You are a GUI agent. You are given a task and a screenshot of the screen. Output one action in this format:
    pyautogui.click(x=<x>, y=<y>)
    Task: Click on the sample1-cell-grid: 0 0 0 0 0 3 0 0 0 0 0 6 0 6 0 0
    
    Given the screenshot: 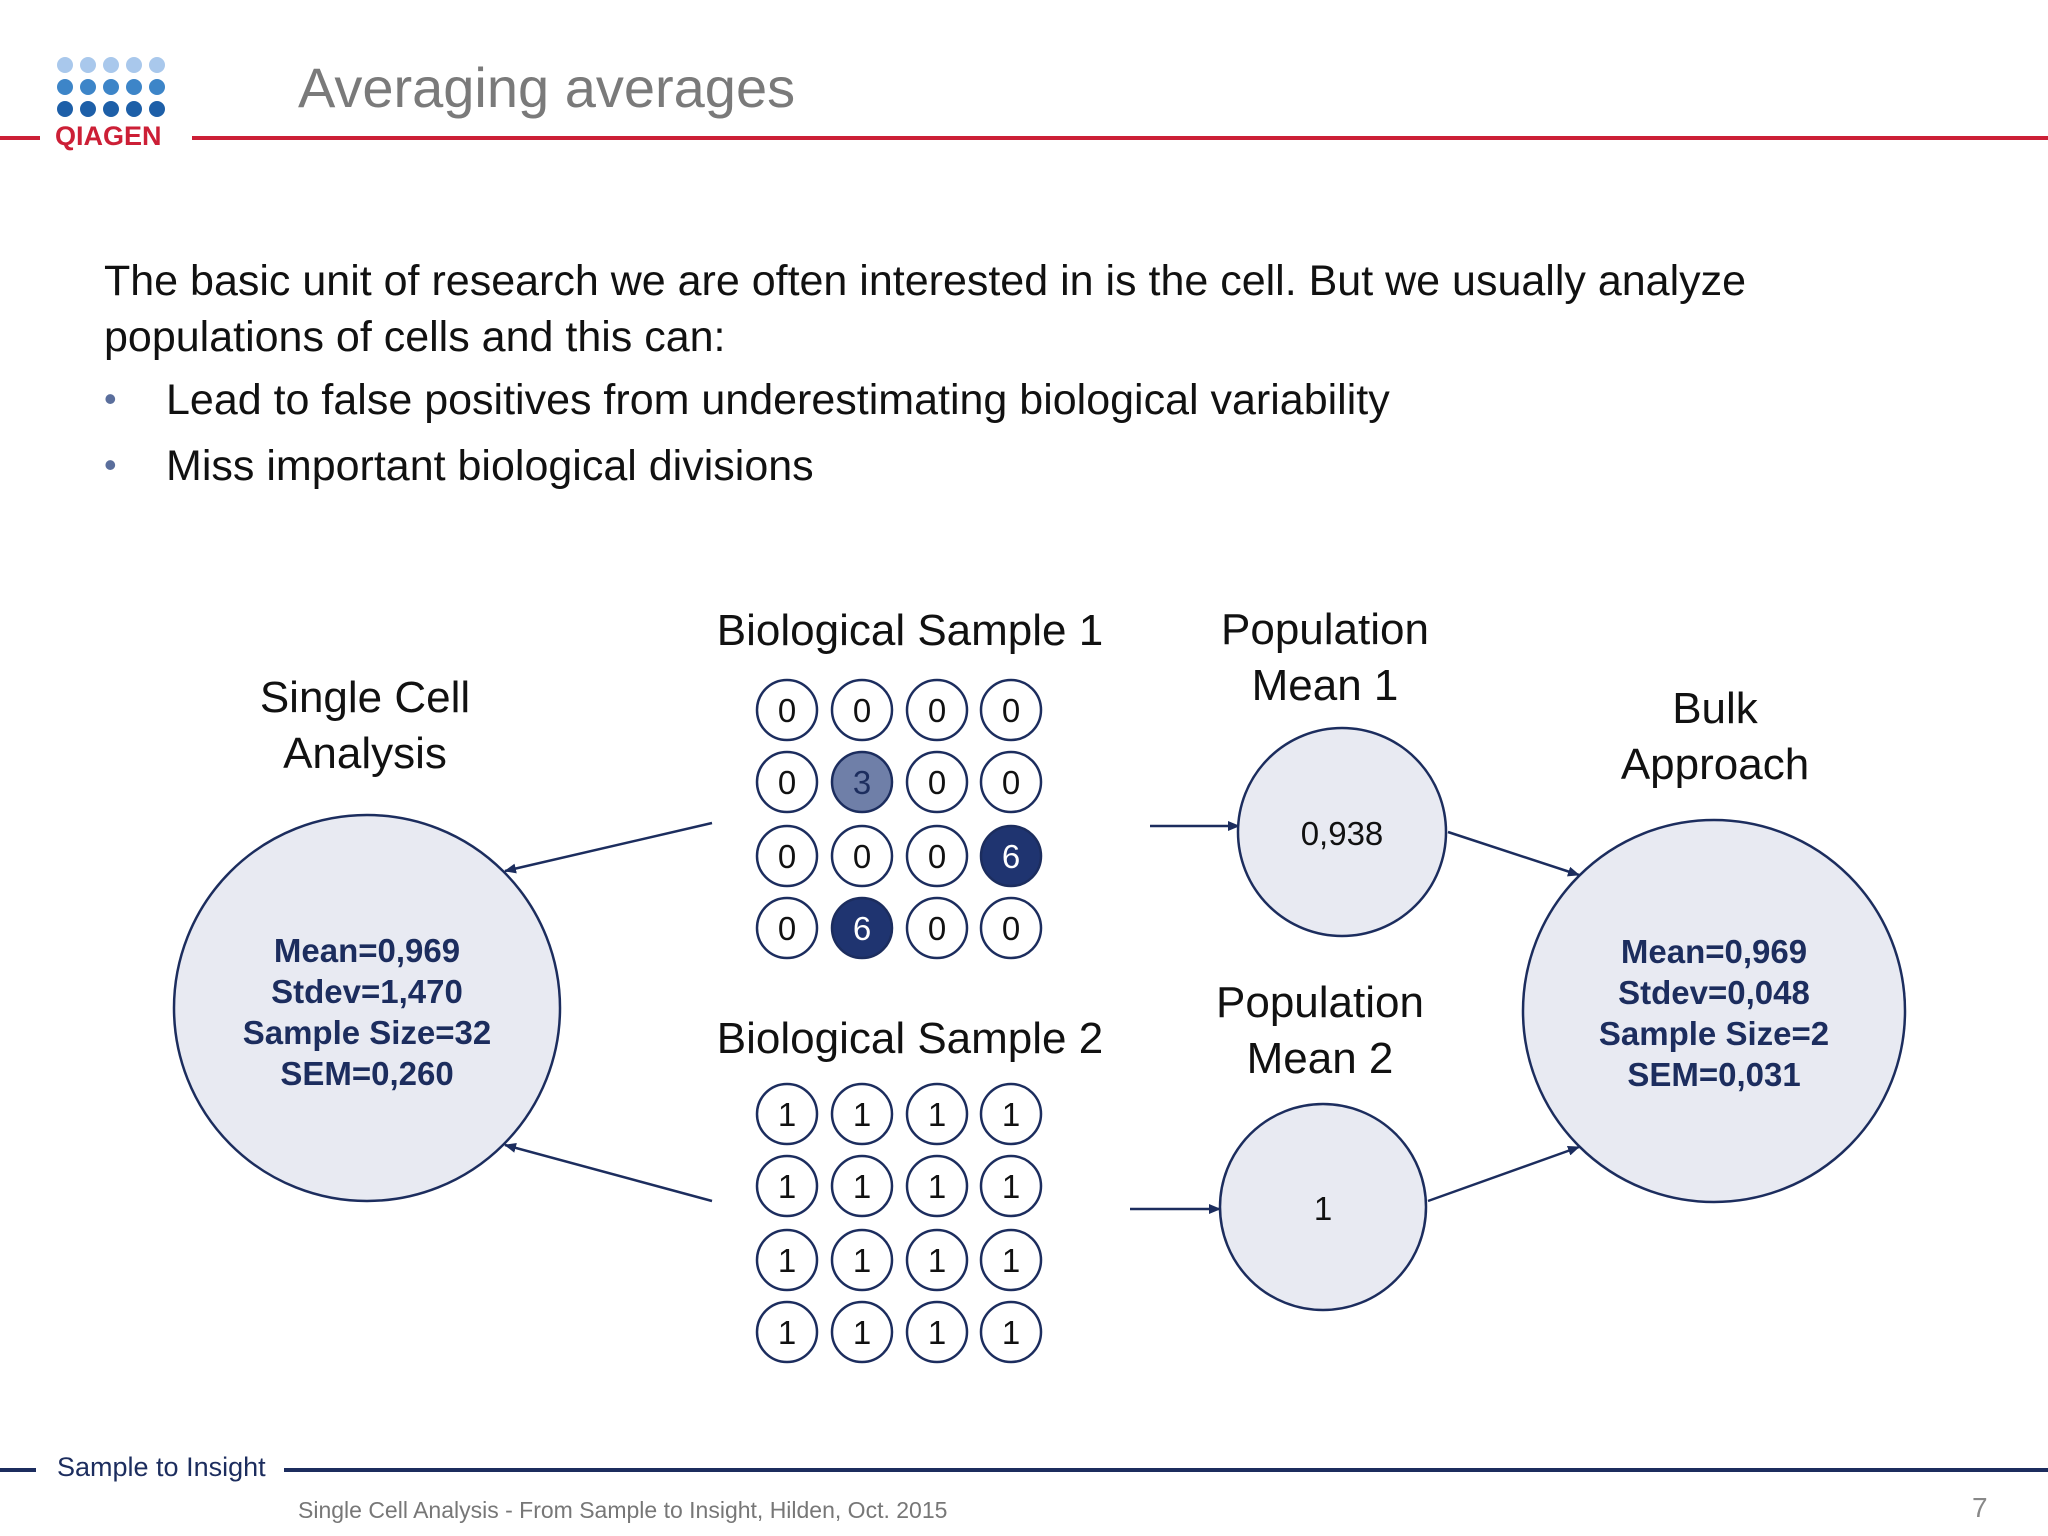 What is the action you would take?
    pyautogui.click(x=899, y=819)
    